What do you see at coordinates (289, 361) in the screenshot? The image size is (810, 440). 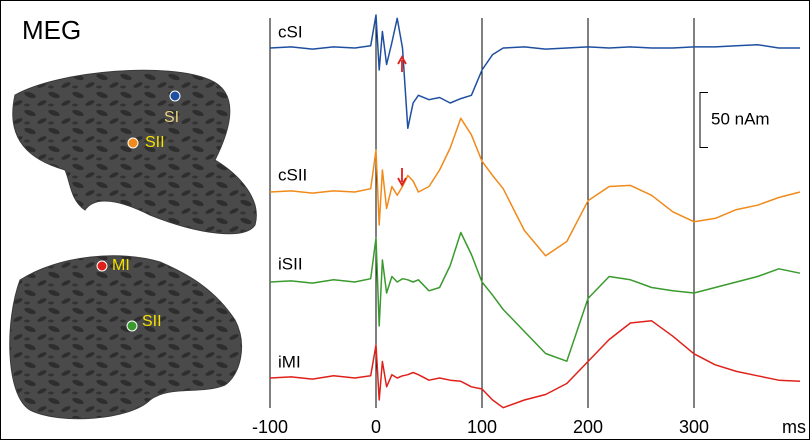 I see `trace-label: iMI` at bounding box center [289, 361].